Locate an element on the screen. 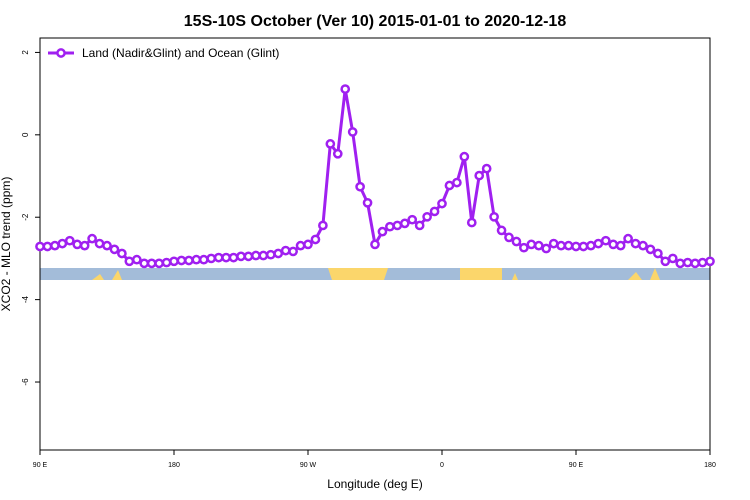 The image size is (750, 500). y-tick-label: 2 is located at coordinates (25, 52).